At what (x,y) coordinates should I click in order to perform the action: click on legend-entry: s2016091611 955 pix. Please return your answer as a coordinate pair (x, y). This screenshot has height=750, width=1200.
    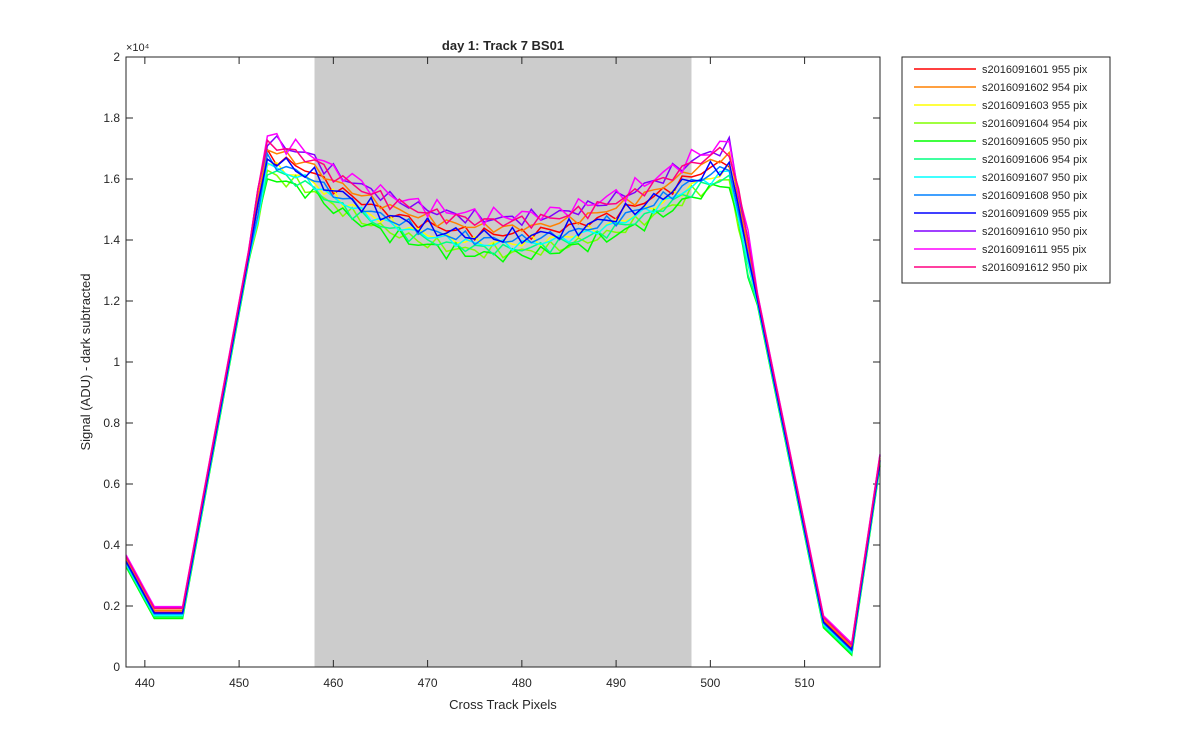
    Looking at the image, I should click on (1000, 250).